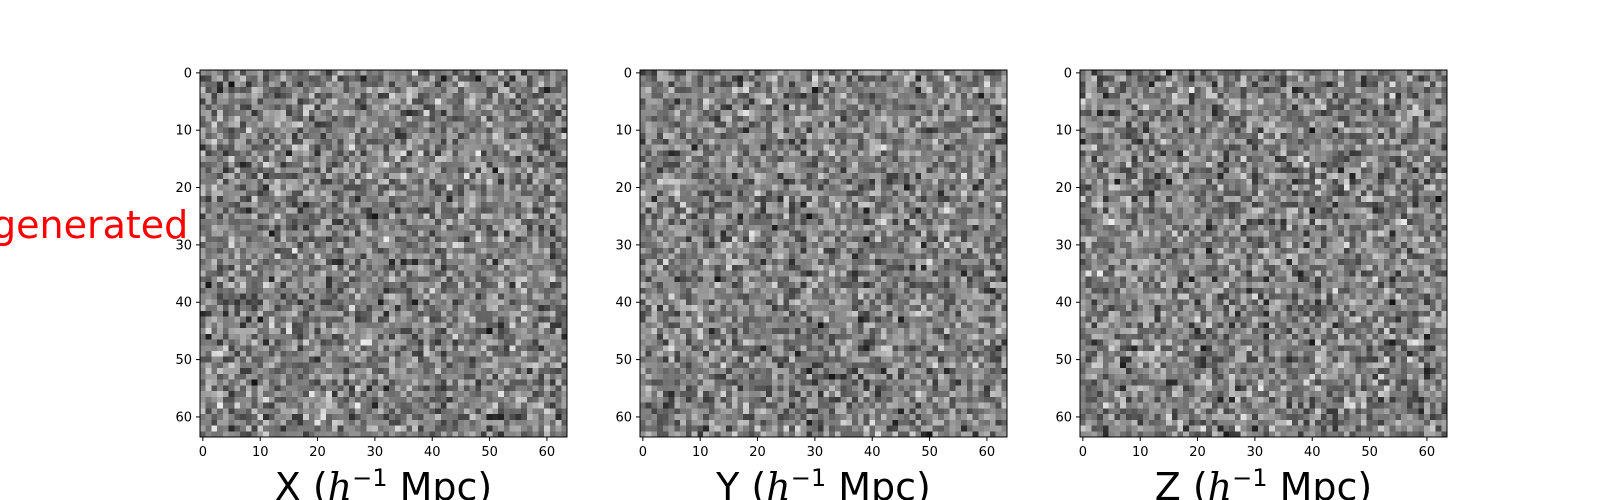 The height and width of the screenshot is (500, 1600). What do you see at coordinates (94, 225) in the screenshot?
I see `row-label-generated: generated` at bounding box center [94, 225].